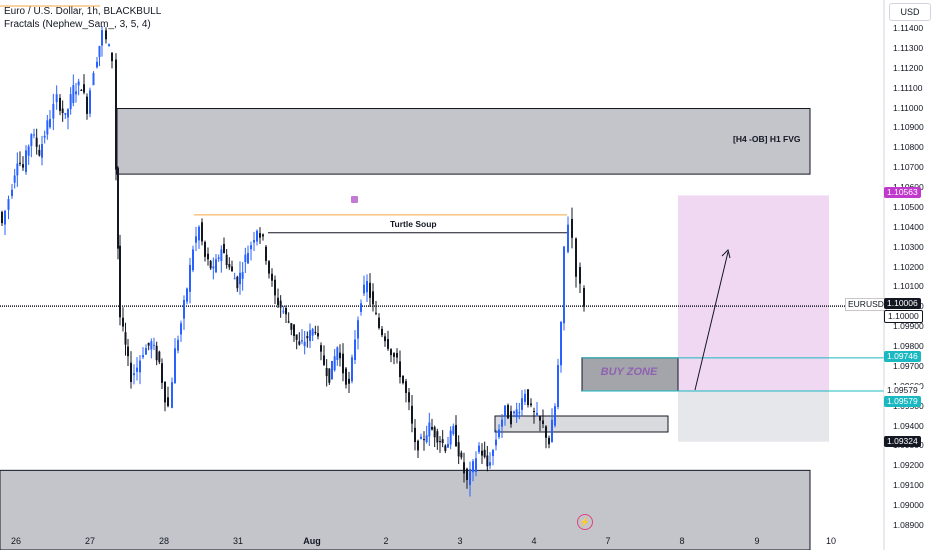 This screenshot has height=550, width=932. Describe the element at coordinates (90, 541) in the screenshot. I see `time-tick-label: 27` at that location.